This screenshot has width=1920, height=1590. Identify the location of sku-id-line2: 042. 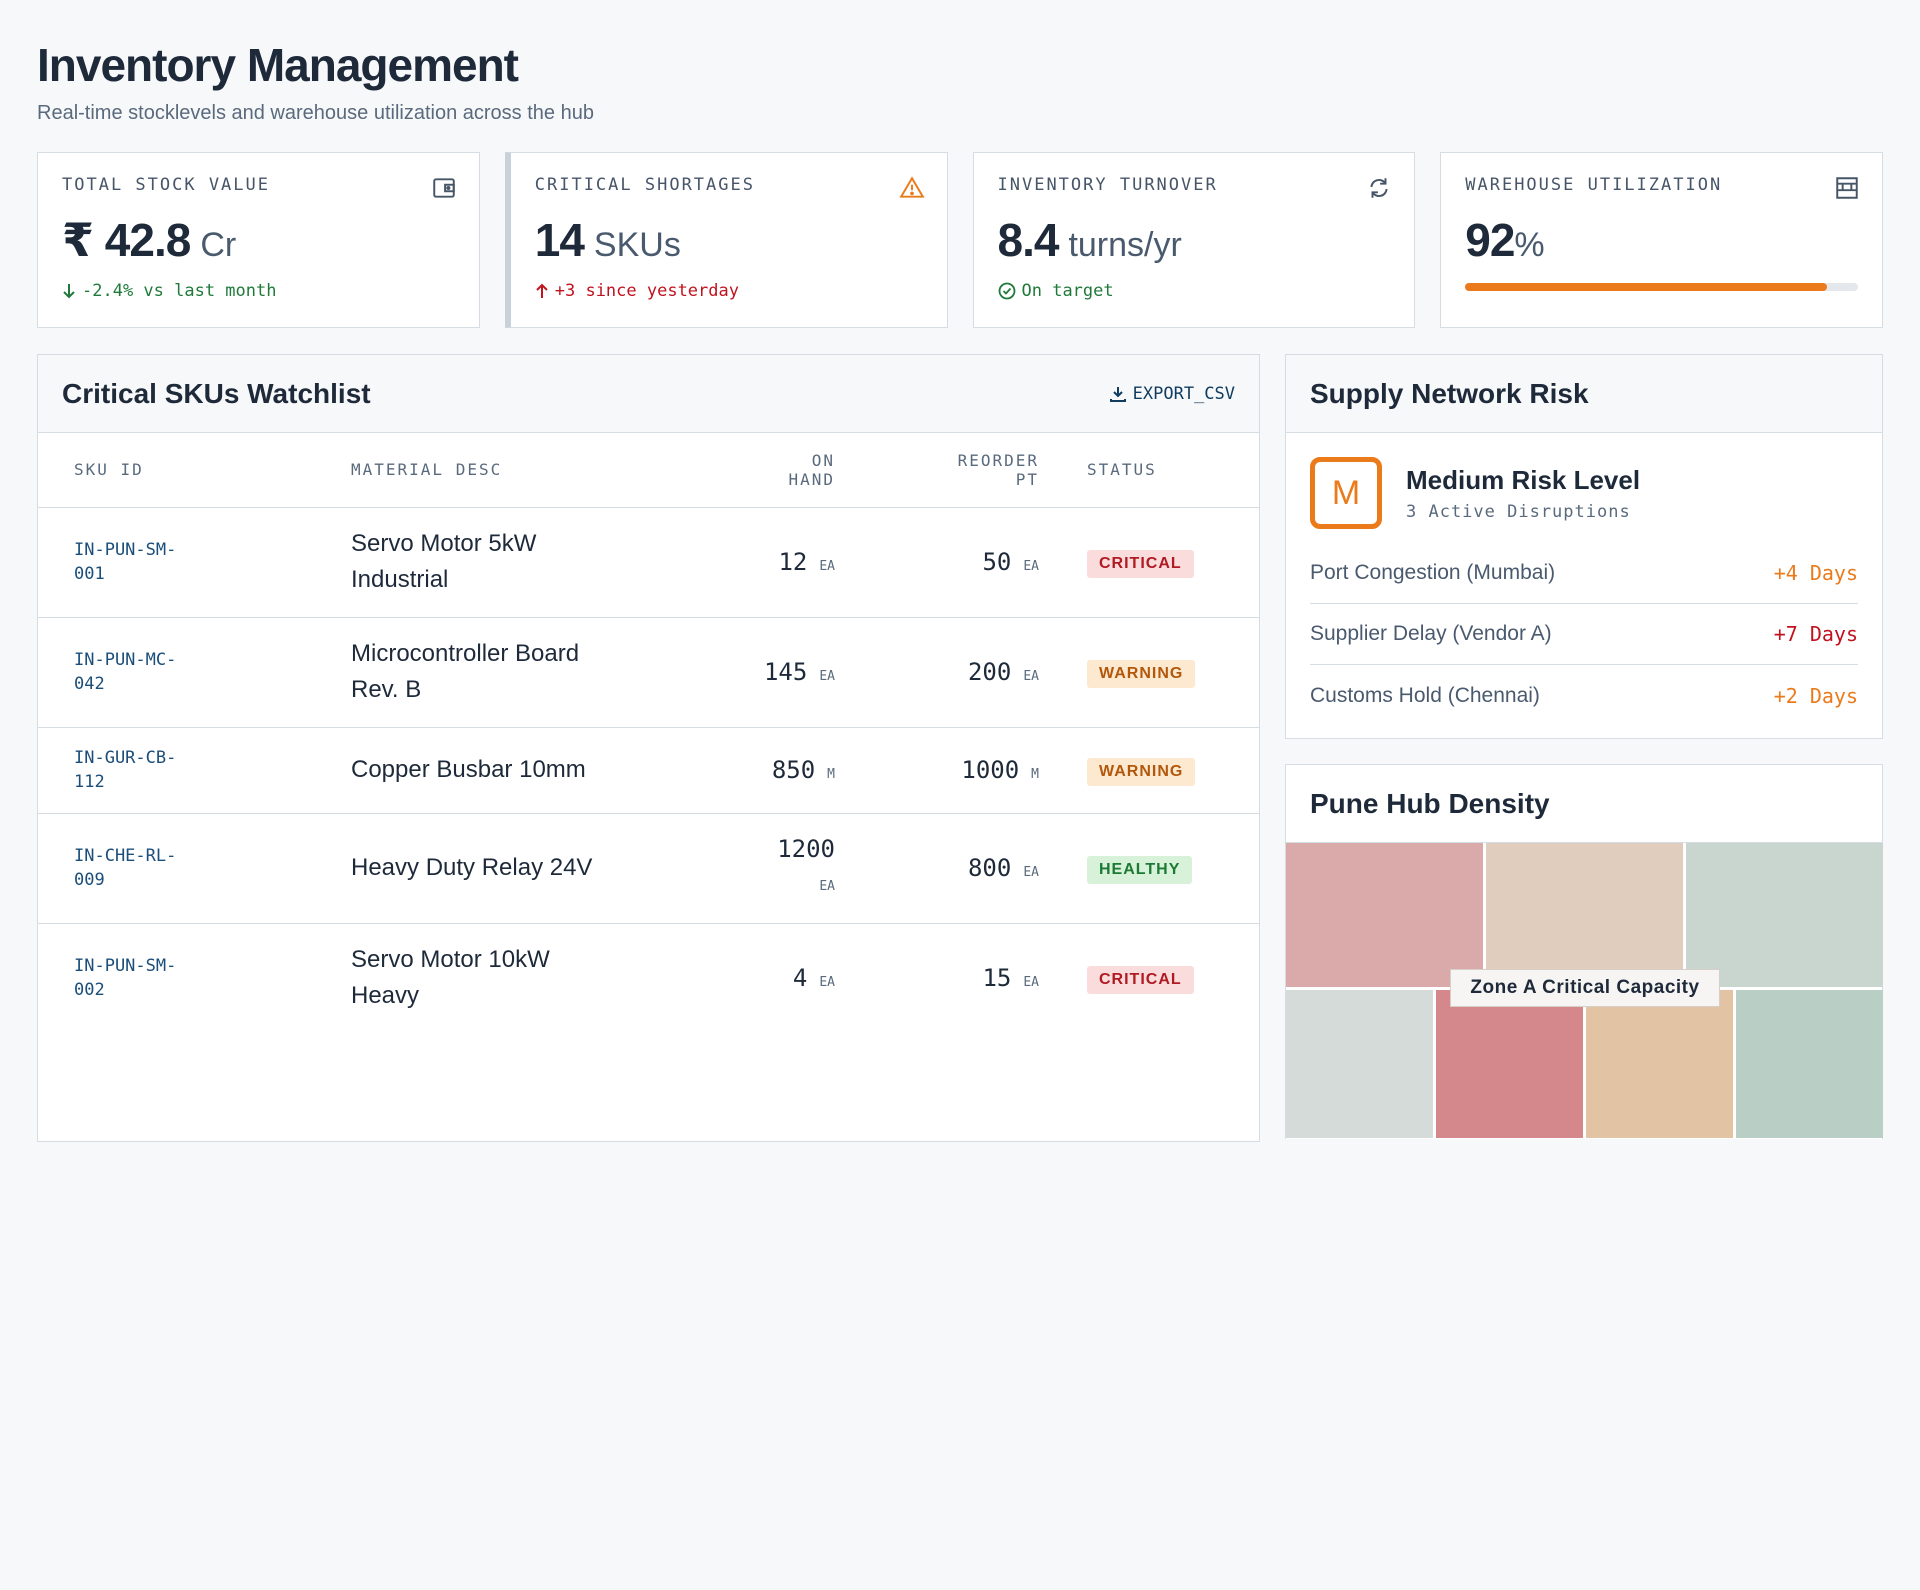
(89, 684).